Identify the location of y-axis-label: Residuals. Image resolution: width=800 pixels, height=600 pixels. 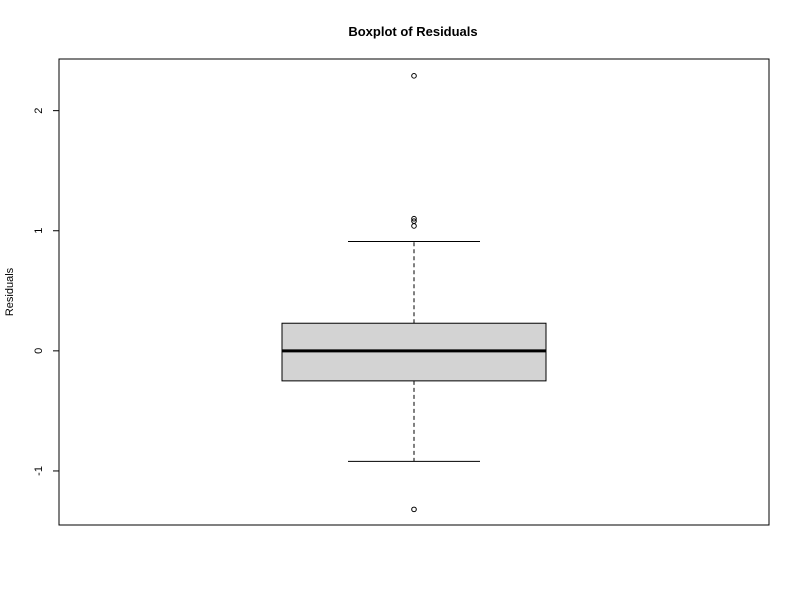
(10, 291).